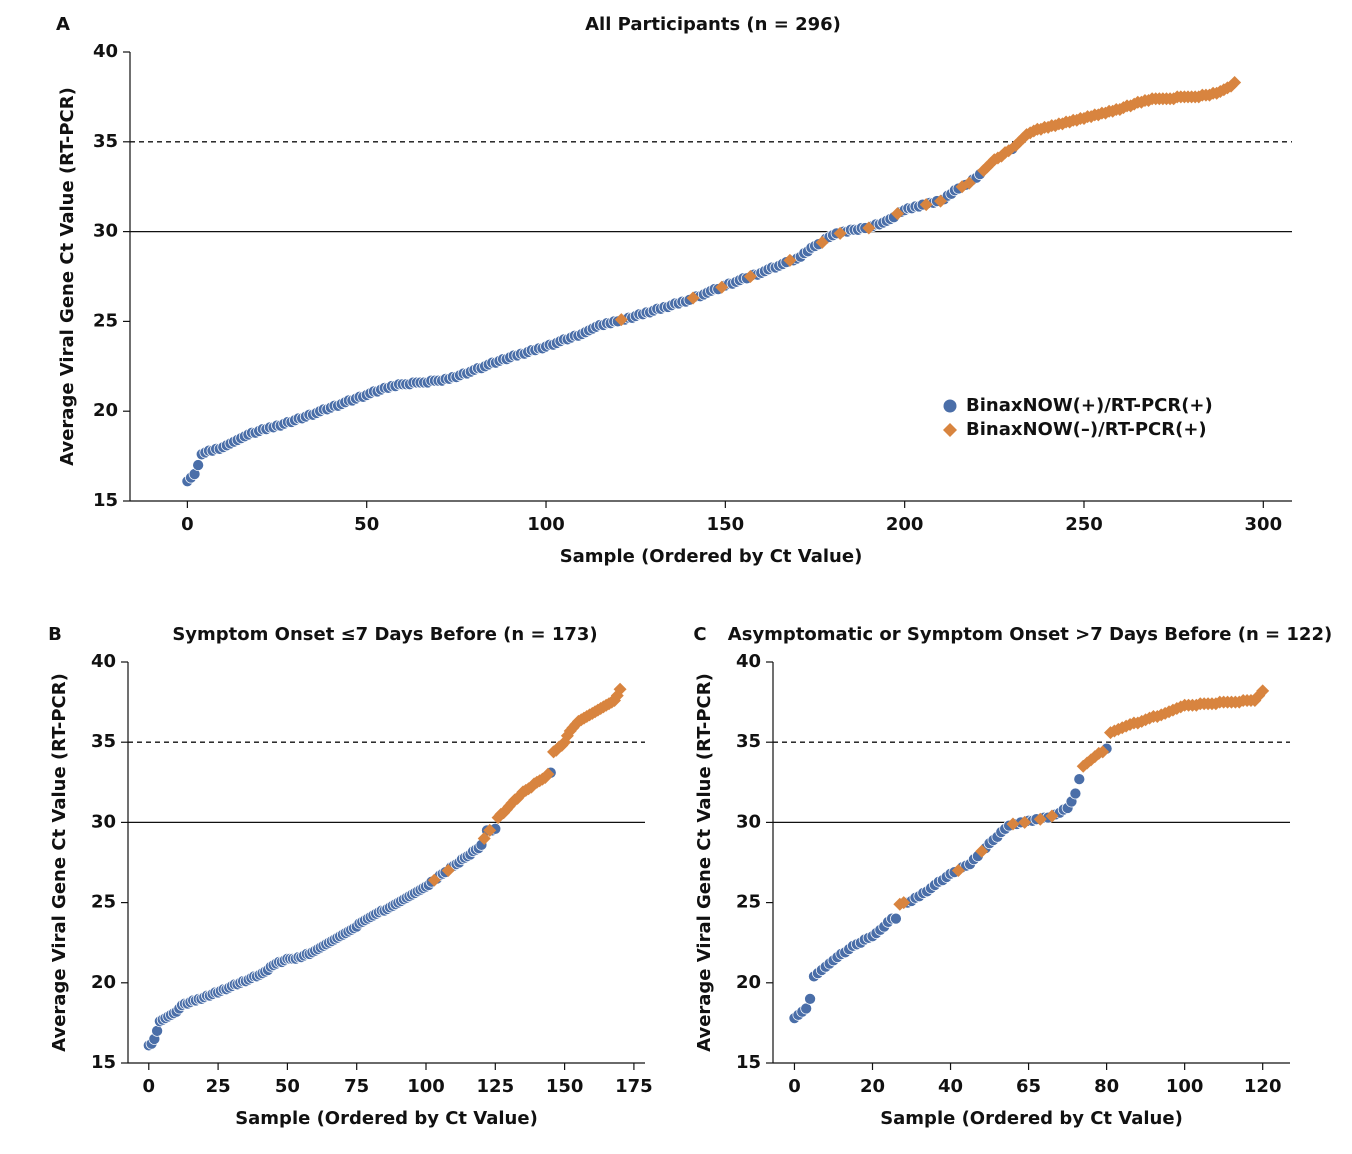  I want to click on panel-label: B, so click(55, 634).